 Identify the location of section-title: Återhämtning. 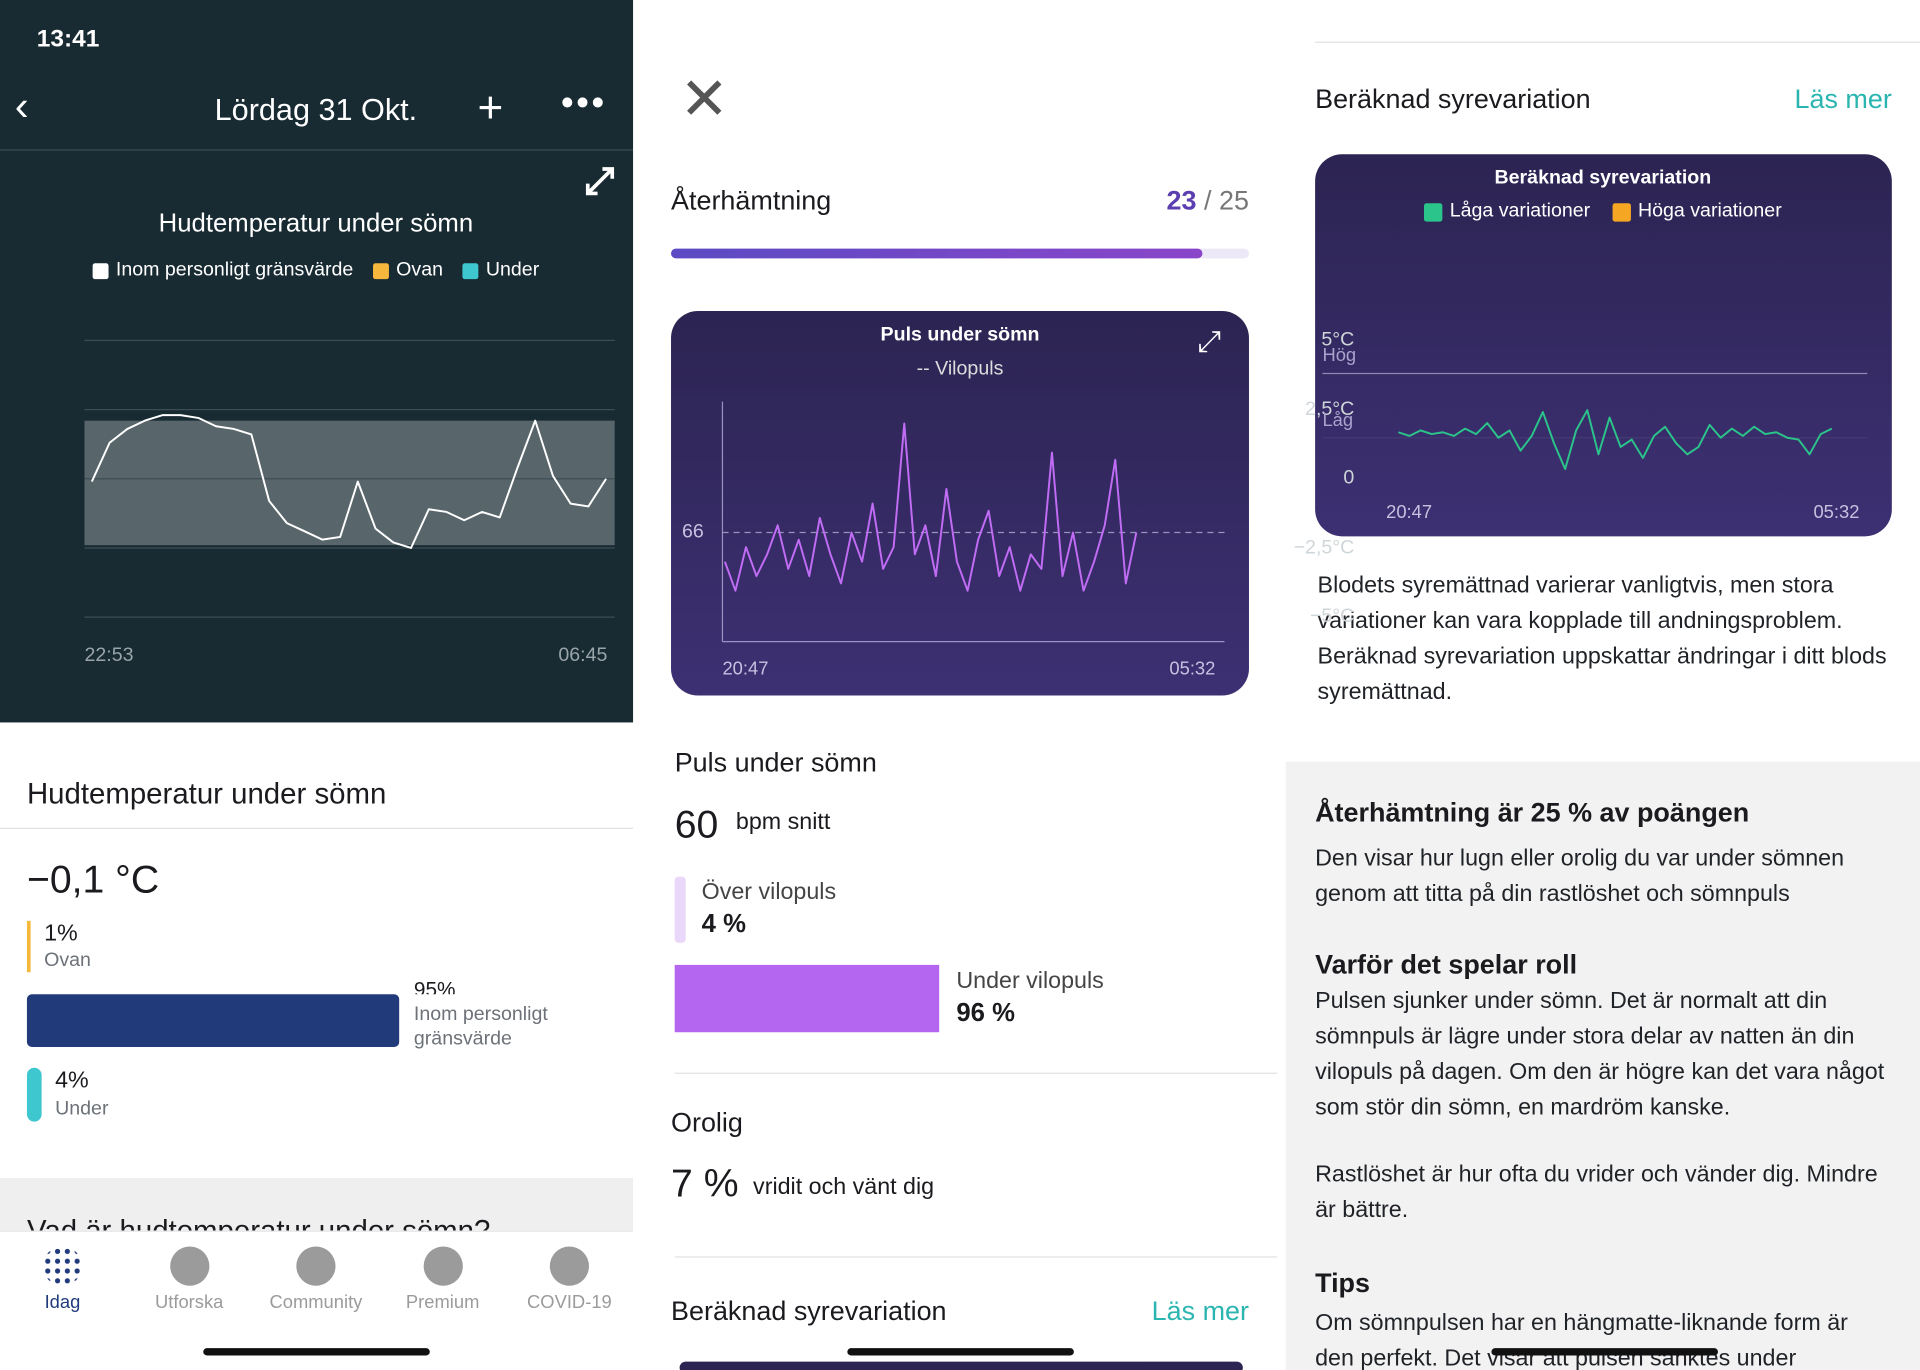
(751, 200).